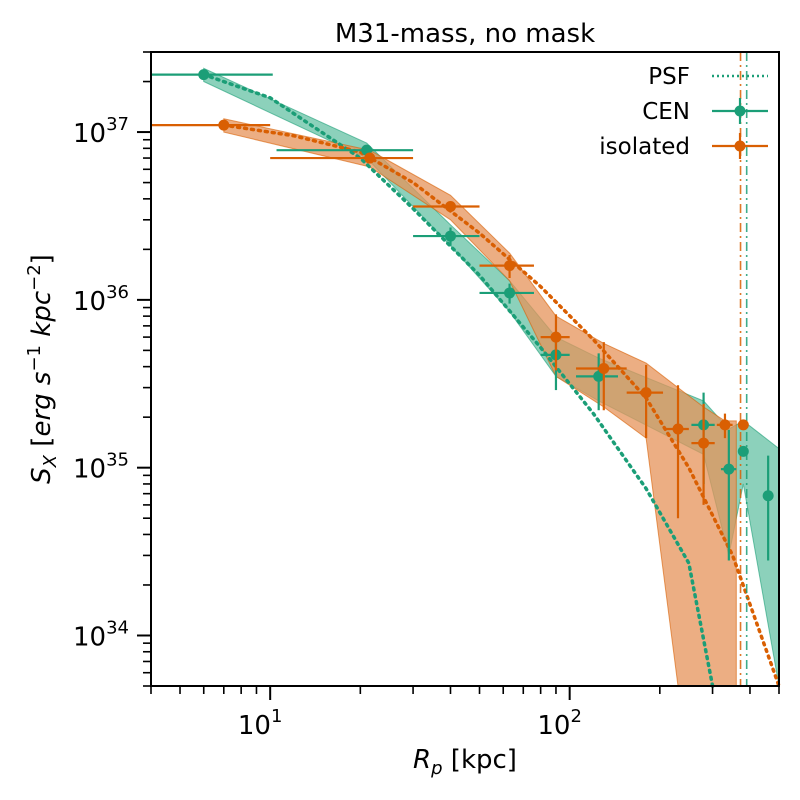 The height and width of the screenshot is (800, 800). What do you see at coordinates (101, 131) in the screenshot?
I see `y-tick-label: 1037` at bounding box center [101, 131].